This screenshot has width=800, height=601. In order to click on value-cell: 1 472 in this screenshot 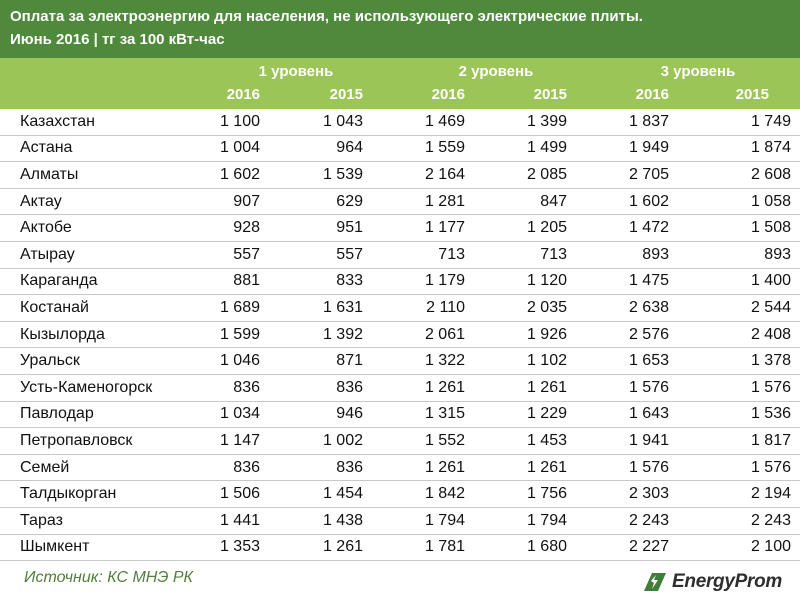, I will do `click(627, 228)`.